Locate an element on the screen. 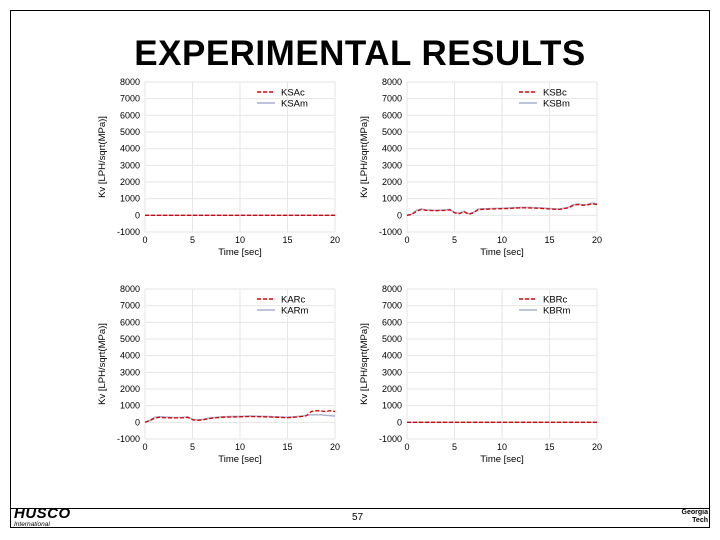 The image size is (720, 540). legend-label-ksam: KSAm is located at coordinates (294, 104).